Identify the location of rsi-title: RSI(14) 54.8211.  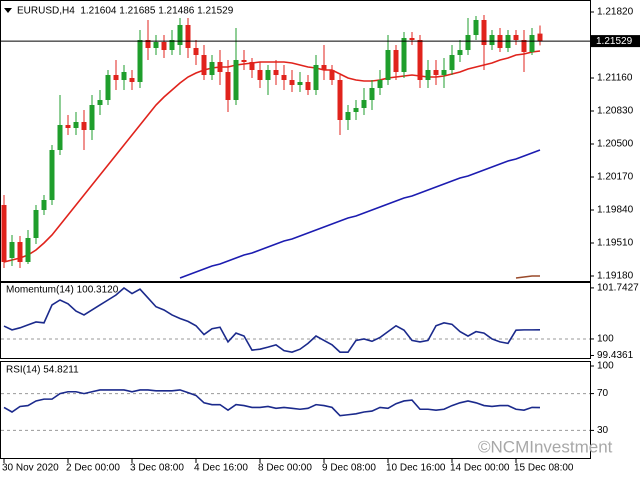
(42, 370).